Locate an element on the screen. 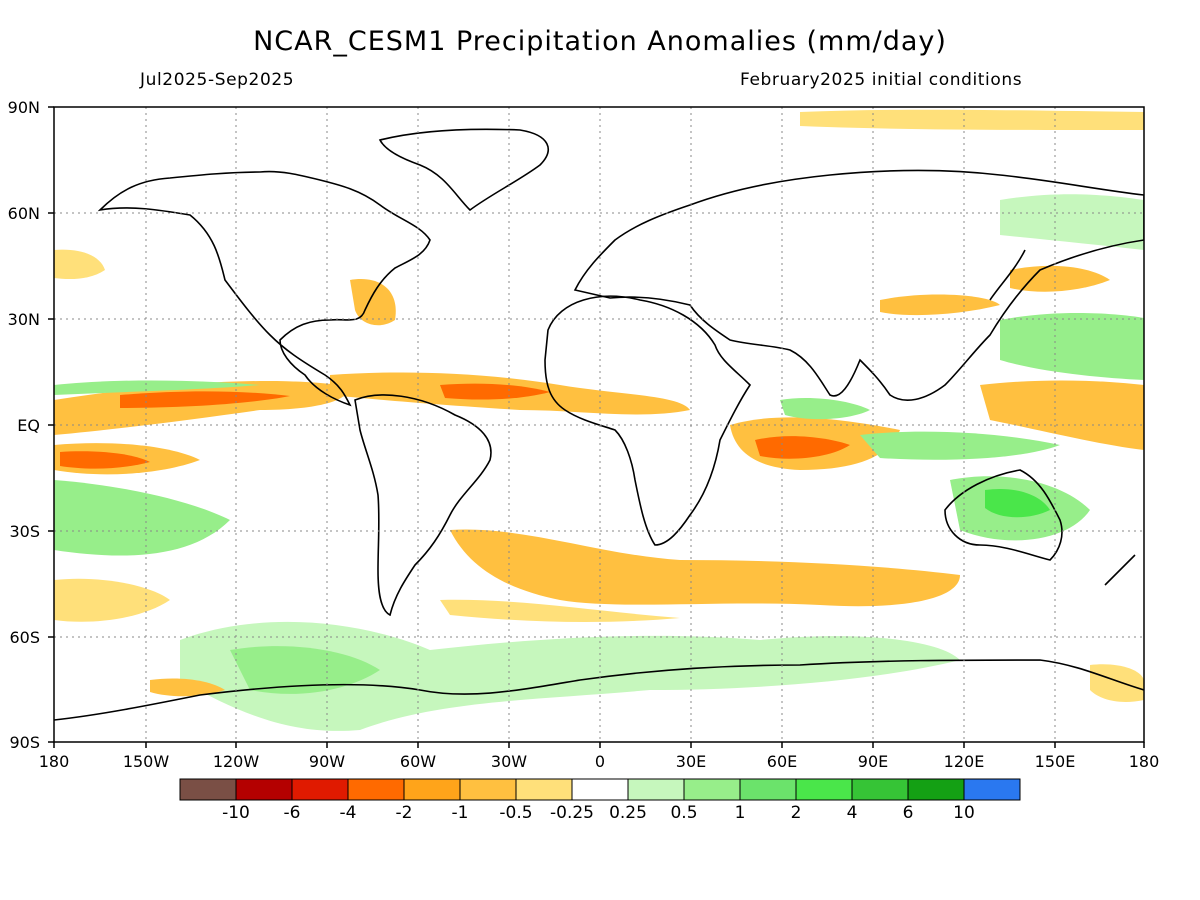 This screenshot has height=900, width=1200. colorbar-label: -0.5 is located at coordinates (515, 813).